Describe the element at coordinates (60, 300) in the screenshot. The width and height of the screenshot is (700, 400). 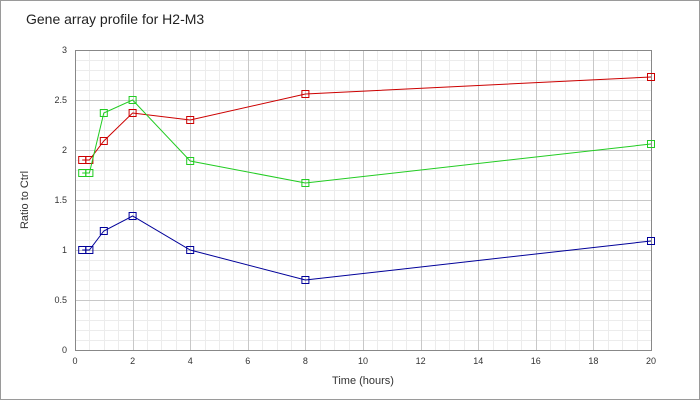
I see `y-tick-label: 0.5` at that location.